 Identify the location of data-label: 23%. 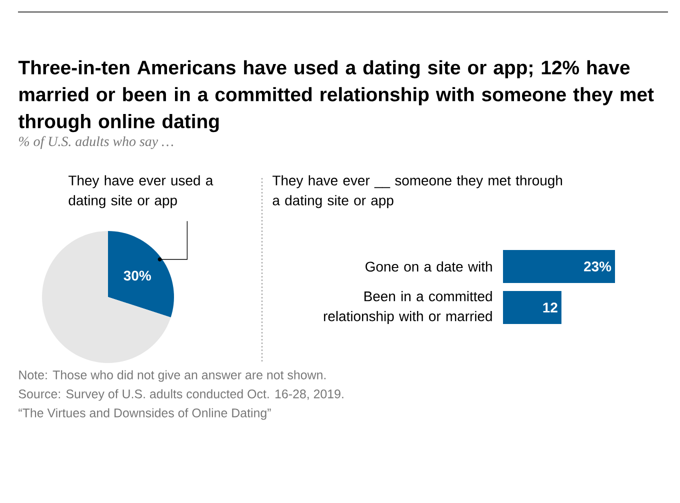
(598, 267).